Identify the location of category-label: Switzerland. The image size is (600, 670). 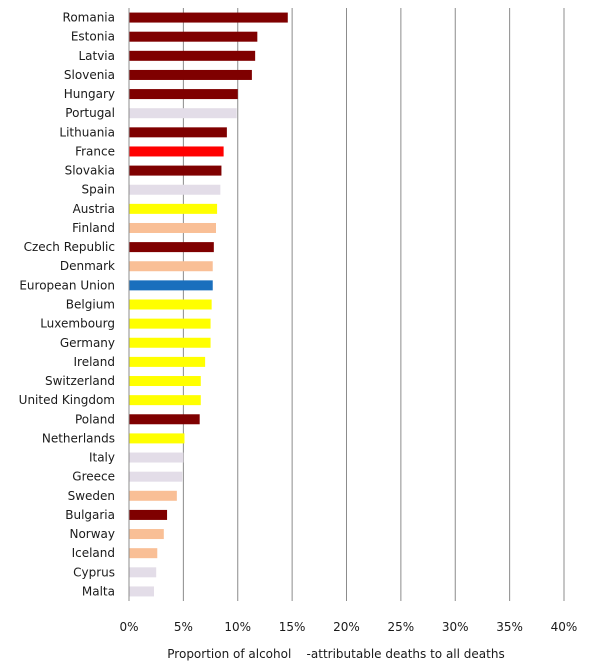
(80, 381).